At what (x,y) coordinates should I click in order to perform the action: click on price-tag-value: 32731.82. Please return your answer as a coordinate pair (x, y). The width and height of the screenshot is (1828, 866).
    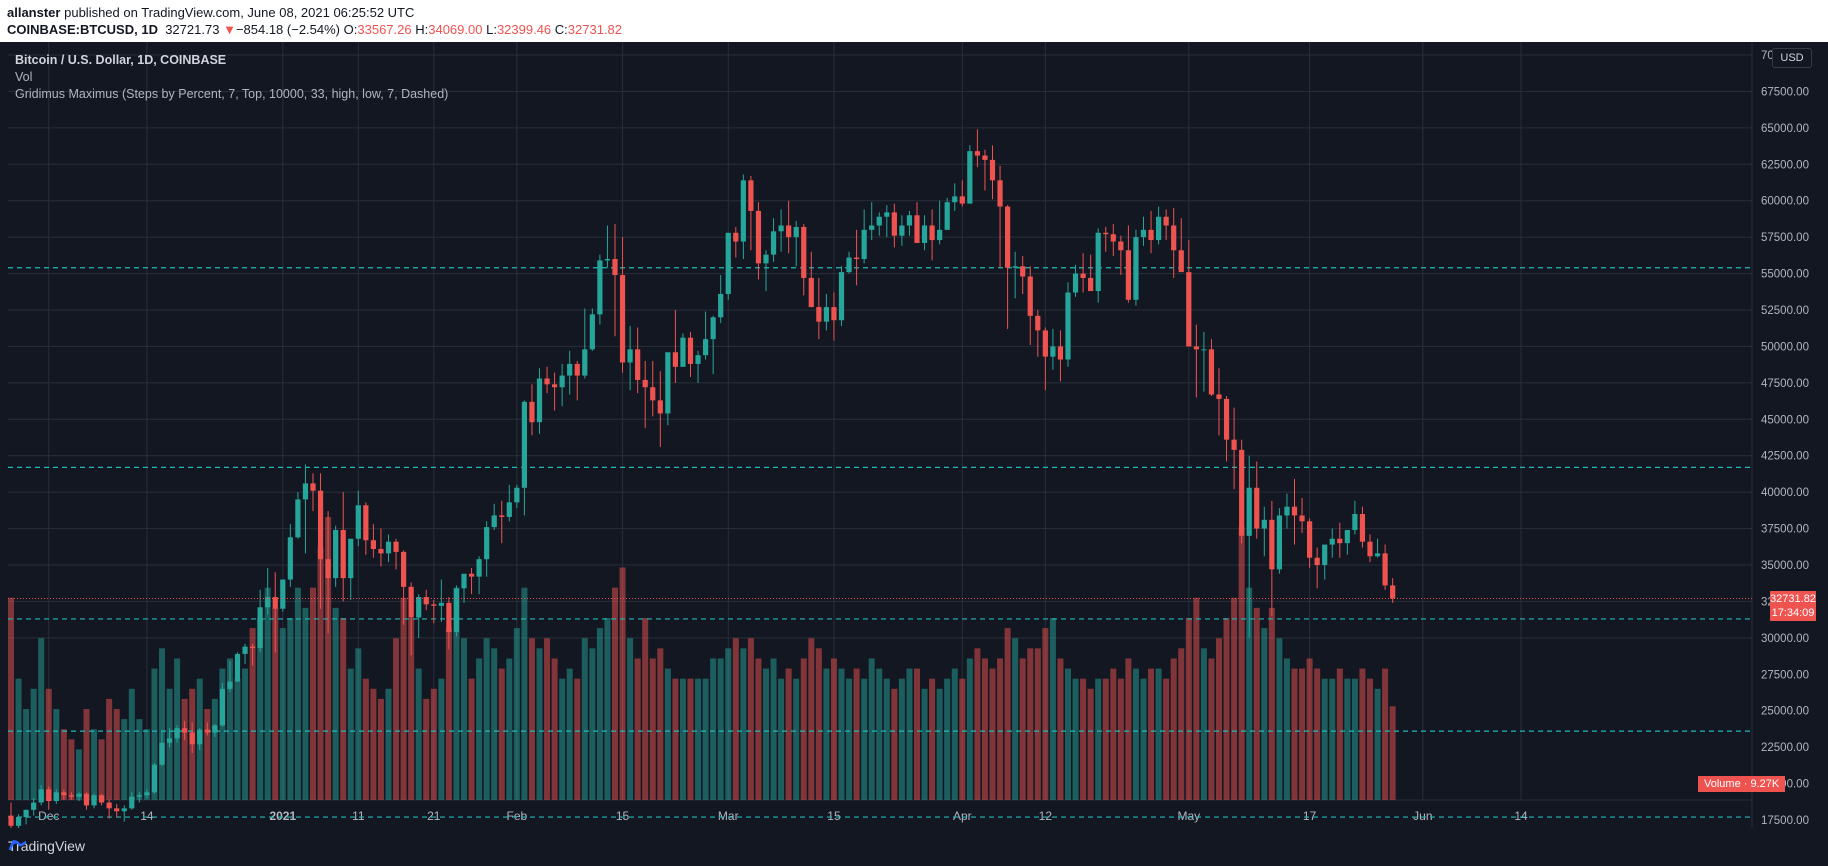
    Looking at the image, I should click on (1793, 598).